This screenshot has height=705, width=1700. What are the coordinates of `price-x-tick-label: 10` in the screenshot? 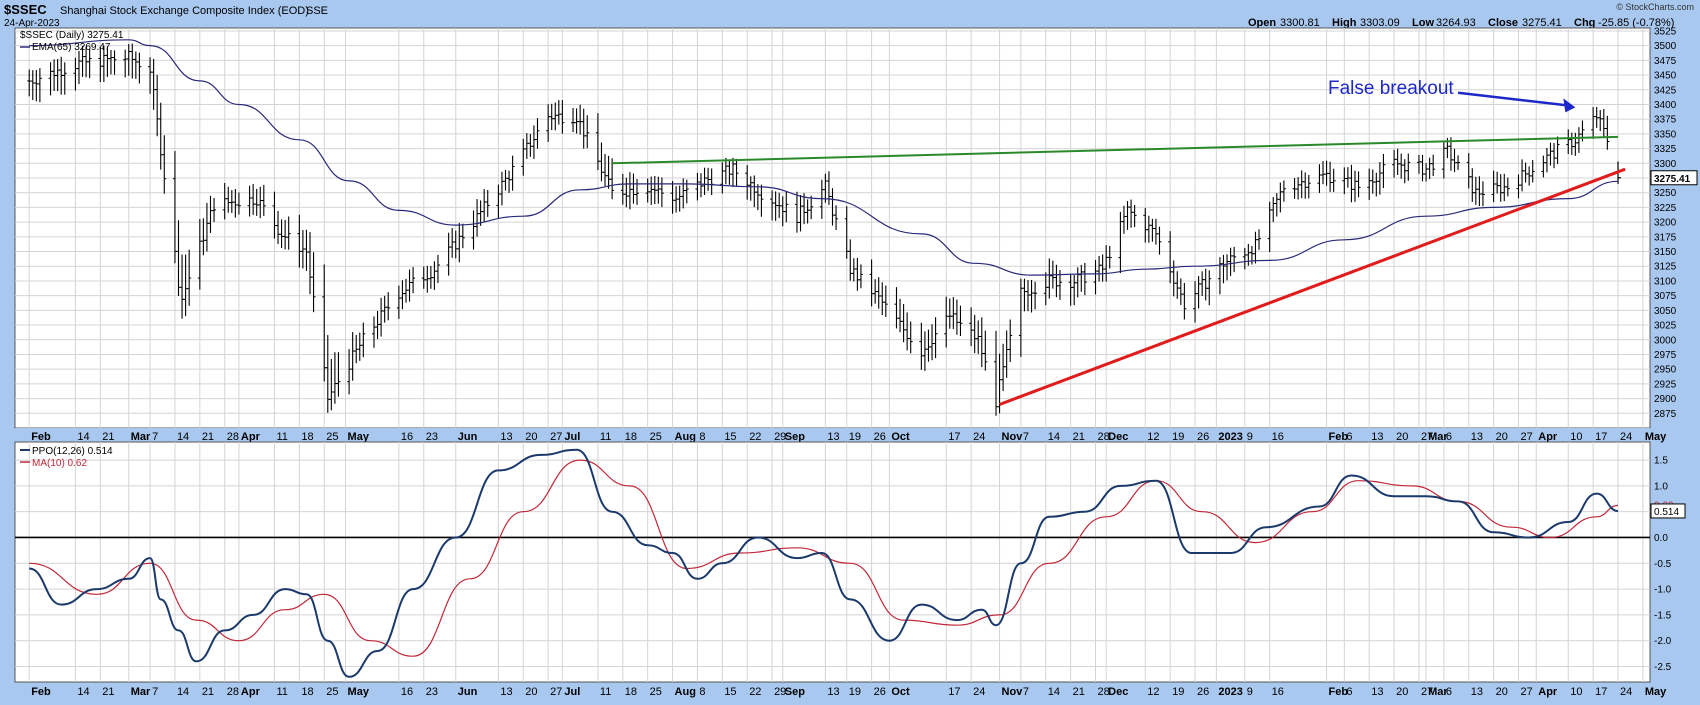 It's located at (1576, 437).